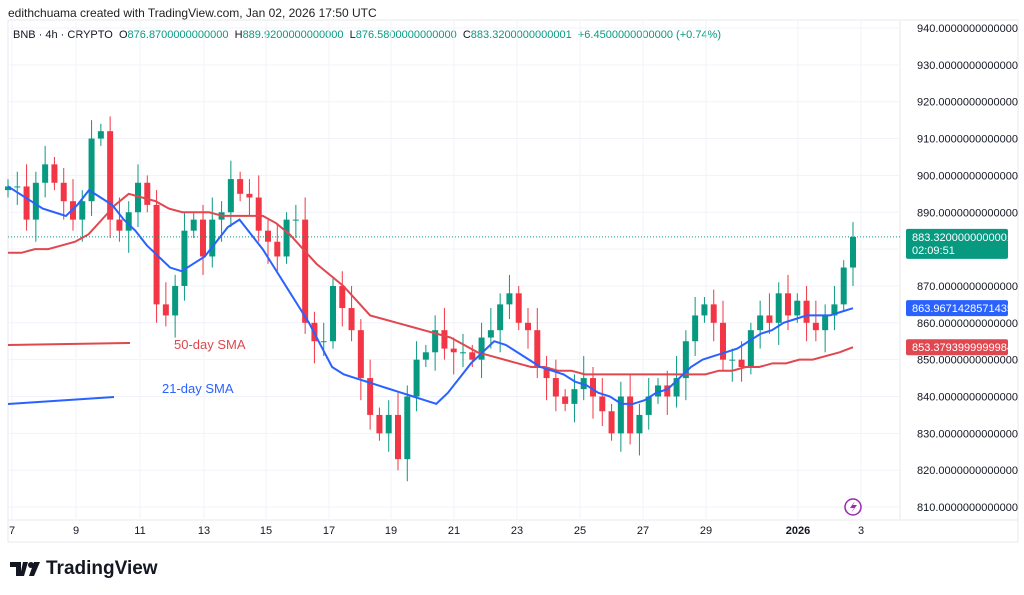  What do you see at coordinates (967, 213) in the screenshot?
I see `price-tick-label: 890.0000000000000` at bounding box center [967, 213].